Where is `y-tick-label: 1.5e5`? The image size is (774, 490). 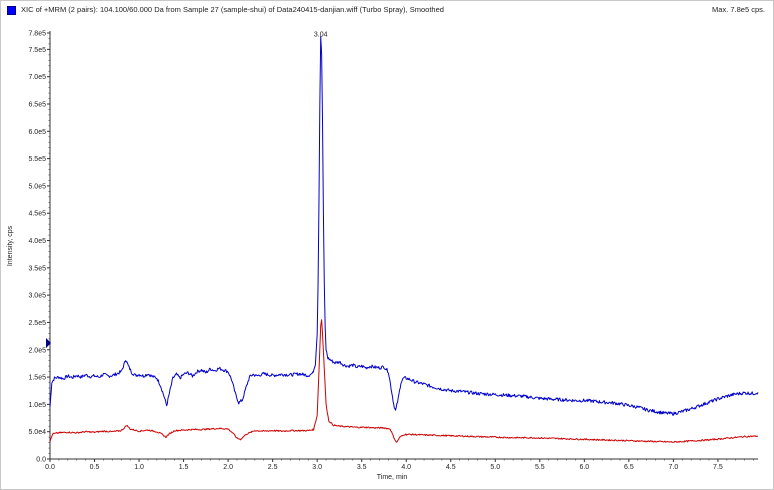
y-tick-label: 1.5e5 is located at coordinates (37, 378).